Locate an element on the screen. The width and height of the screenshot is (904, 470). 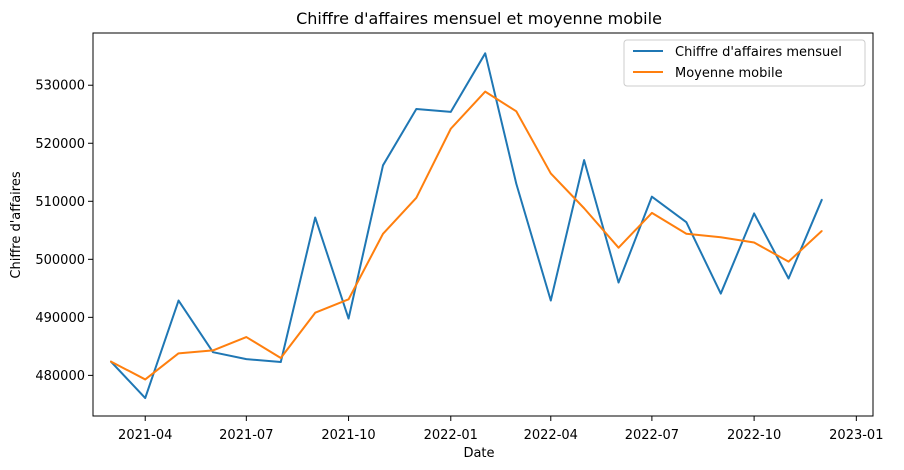
y-tick-label: 500000 is located at coordinates (60, 260).